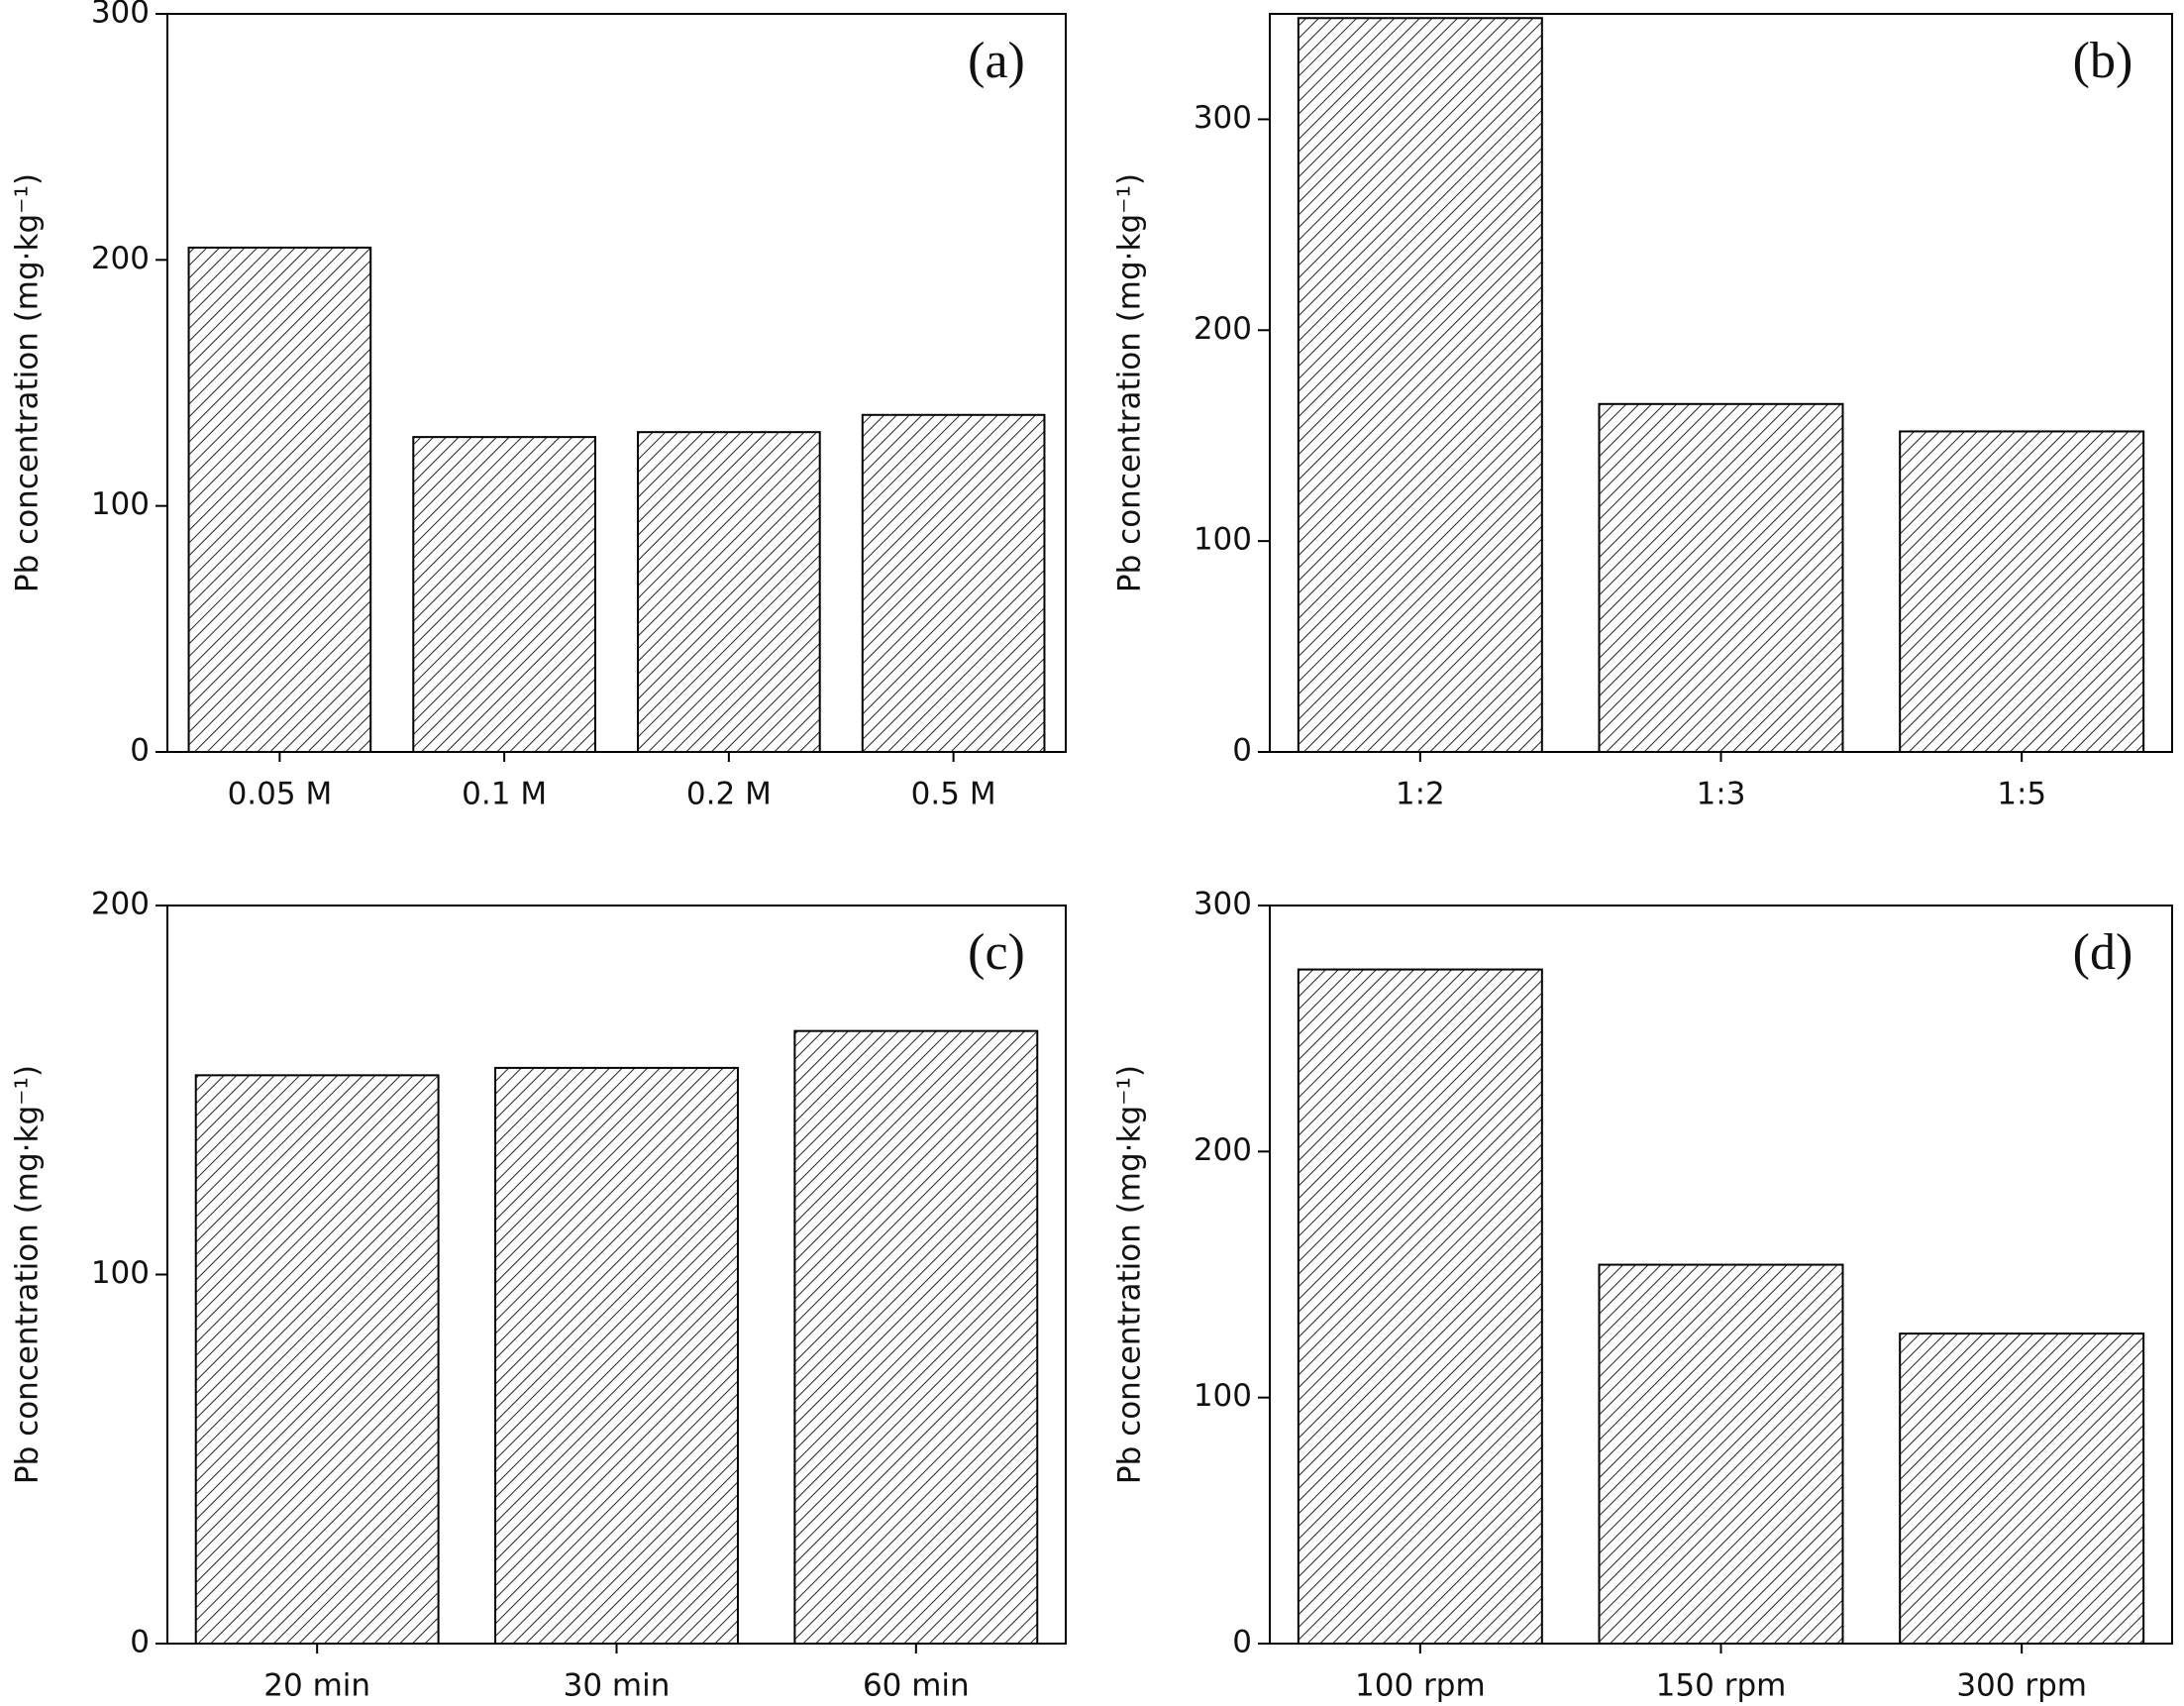 The height and width of the screenshot is (1706, 2184). What do you see at coordinates (1721, 1686) in the screenshot?
I see `x-tick-label: 150 rpm` at bounding box center [1721, 1686].